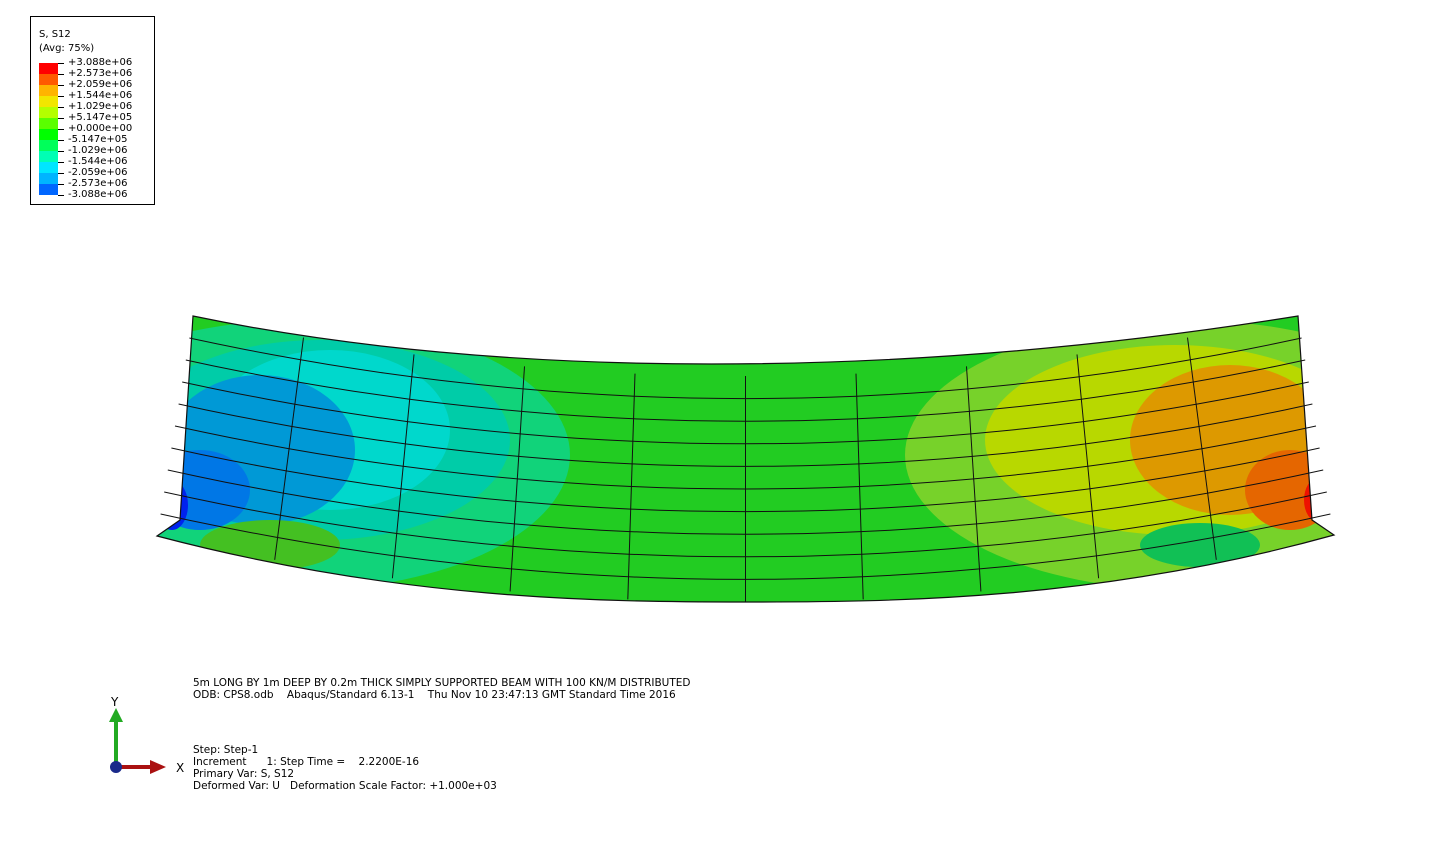 The width and height of the screenshot is (1450, 844). Describe the element at coordinates (98, 150) in the screenshot. I see `legend-value-label: -1.029e+06` at that location.